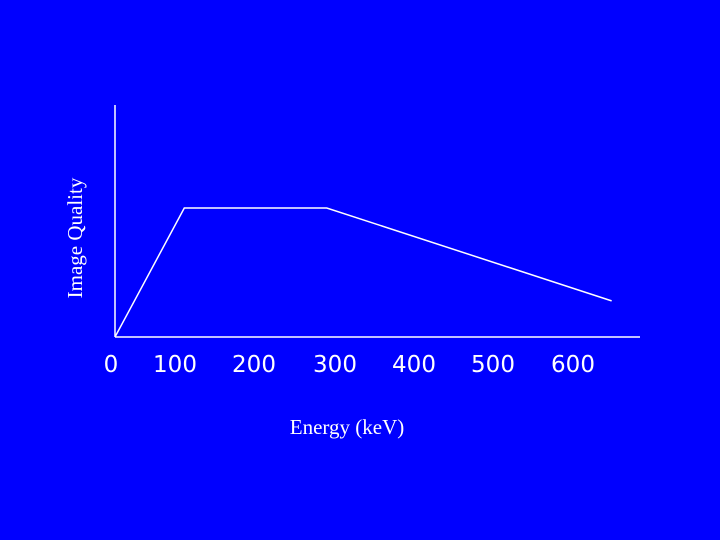  What do you see at coordinates (254, 365) in the screenshot?
I see `x-tick-label: 200` at bounding box center [254, 365].